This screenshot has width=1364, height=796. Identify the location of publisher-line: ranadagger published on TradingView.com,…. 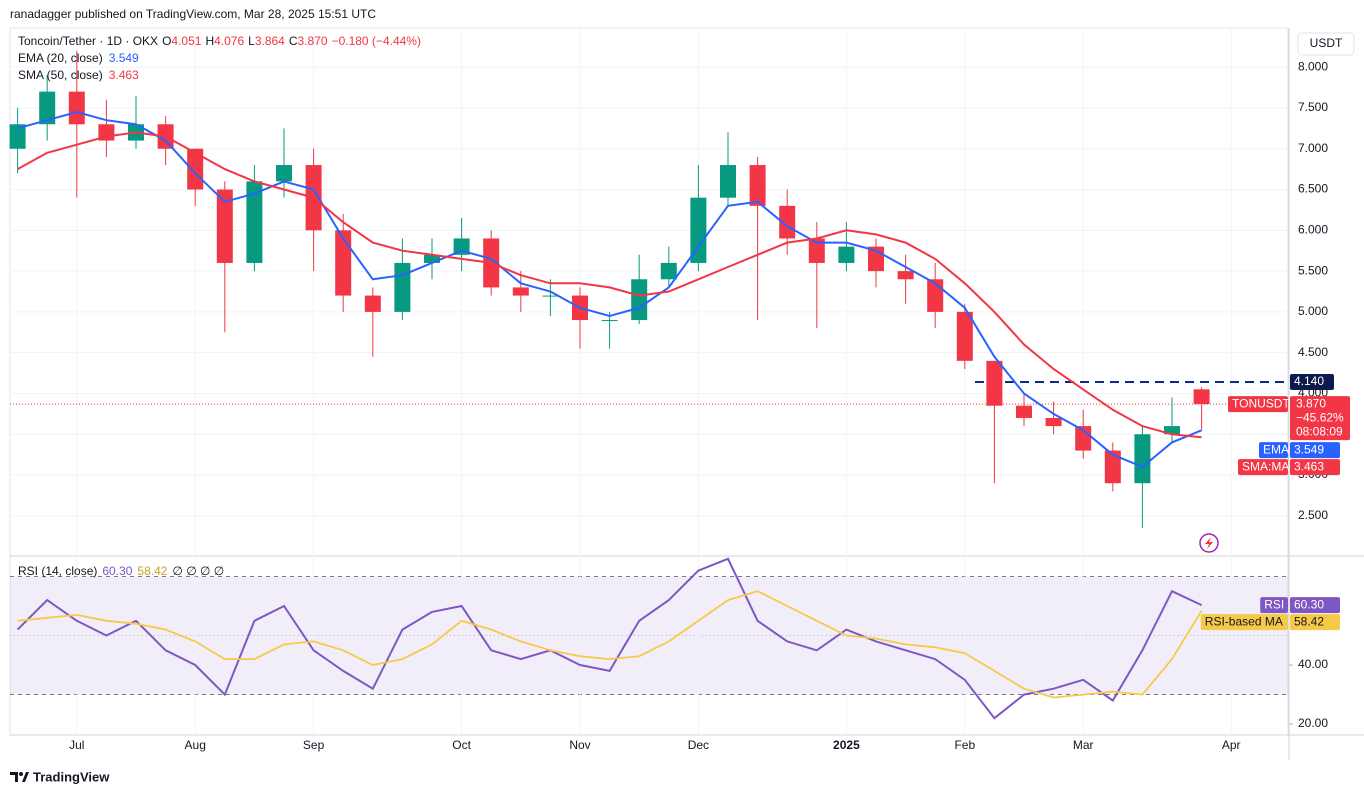
(193, 14).